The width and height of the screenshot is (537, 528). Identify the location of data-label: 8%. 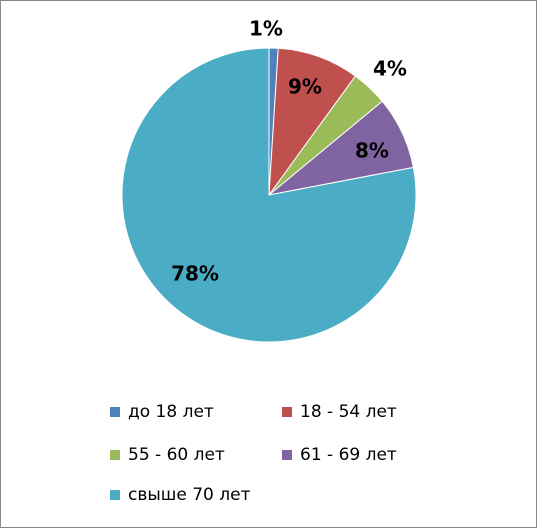
(372, 151).